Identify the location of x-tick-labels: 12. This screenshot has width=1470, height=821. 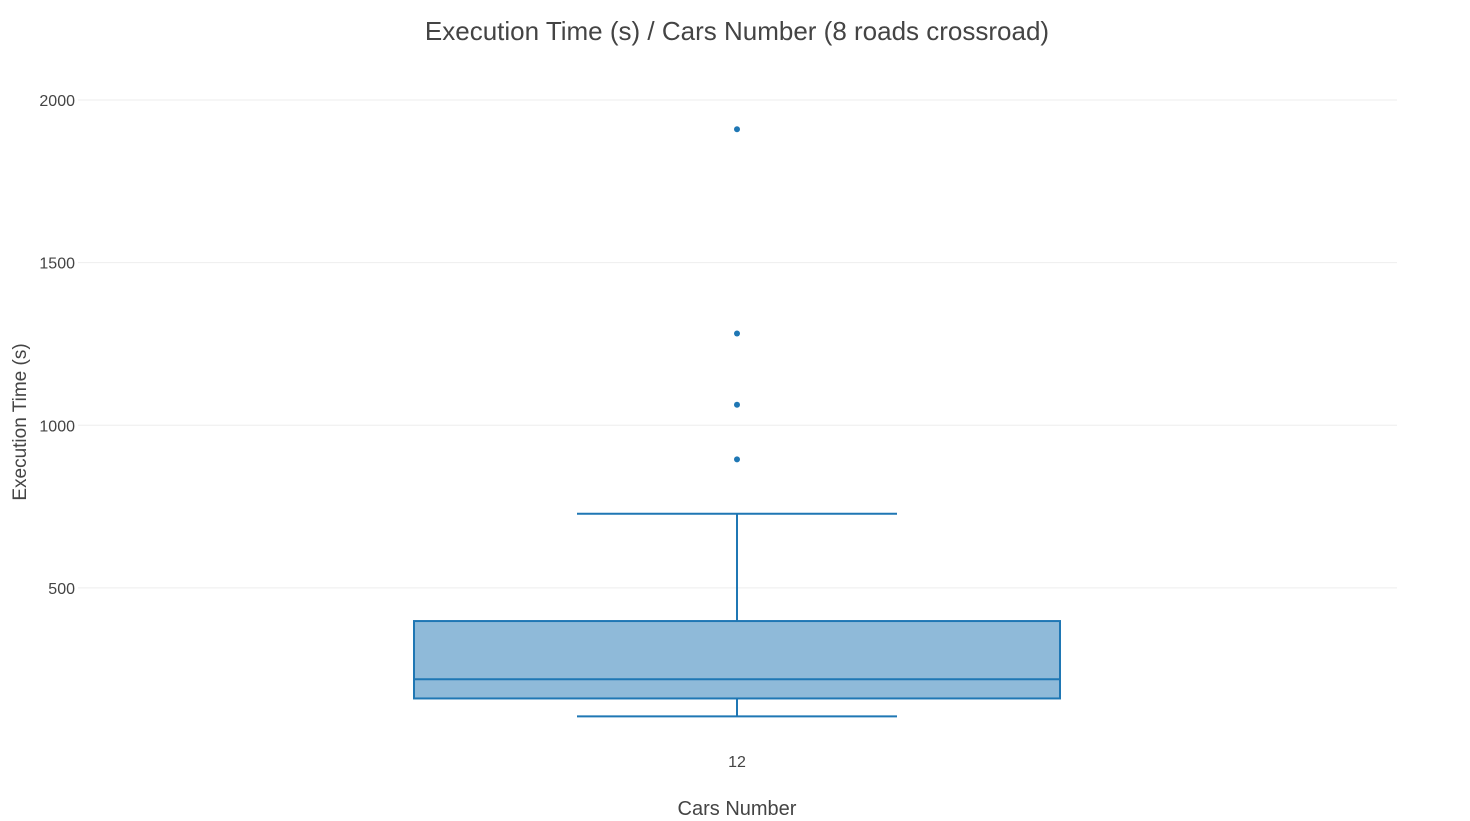
(737, 762).